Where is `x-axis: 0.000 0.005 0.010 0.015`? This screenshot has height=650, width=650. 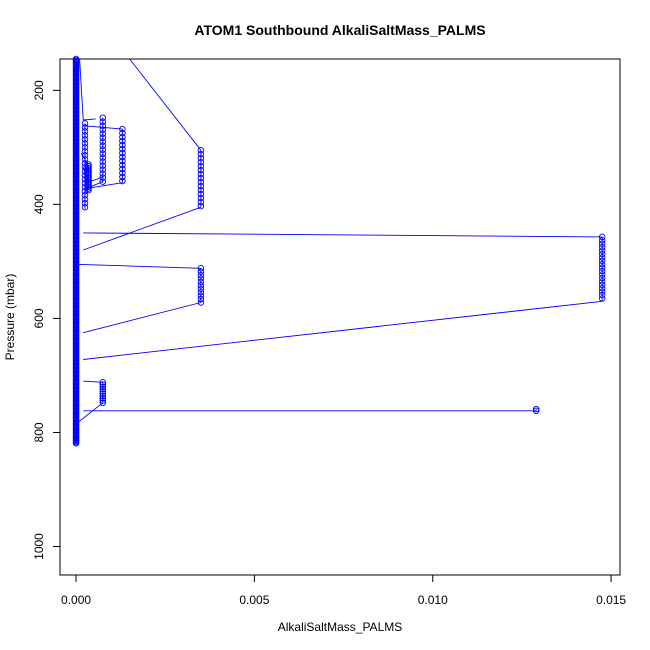
x-axis: 0.000 0.005 0.010 0.015 is located at coordinates (343, 590).